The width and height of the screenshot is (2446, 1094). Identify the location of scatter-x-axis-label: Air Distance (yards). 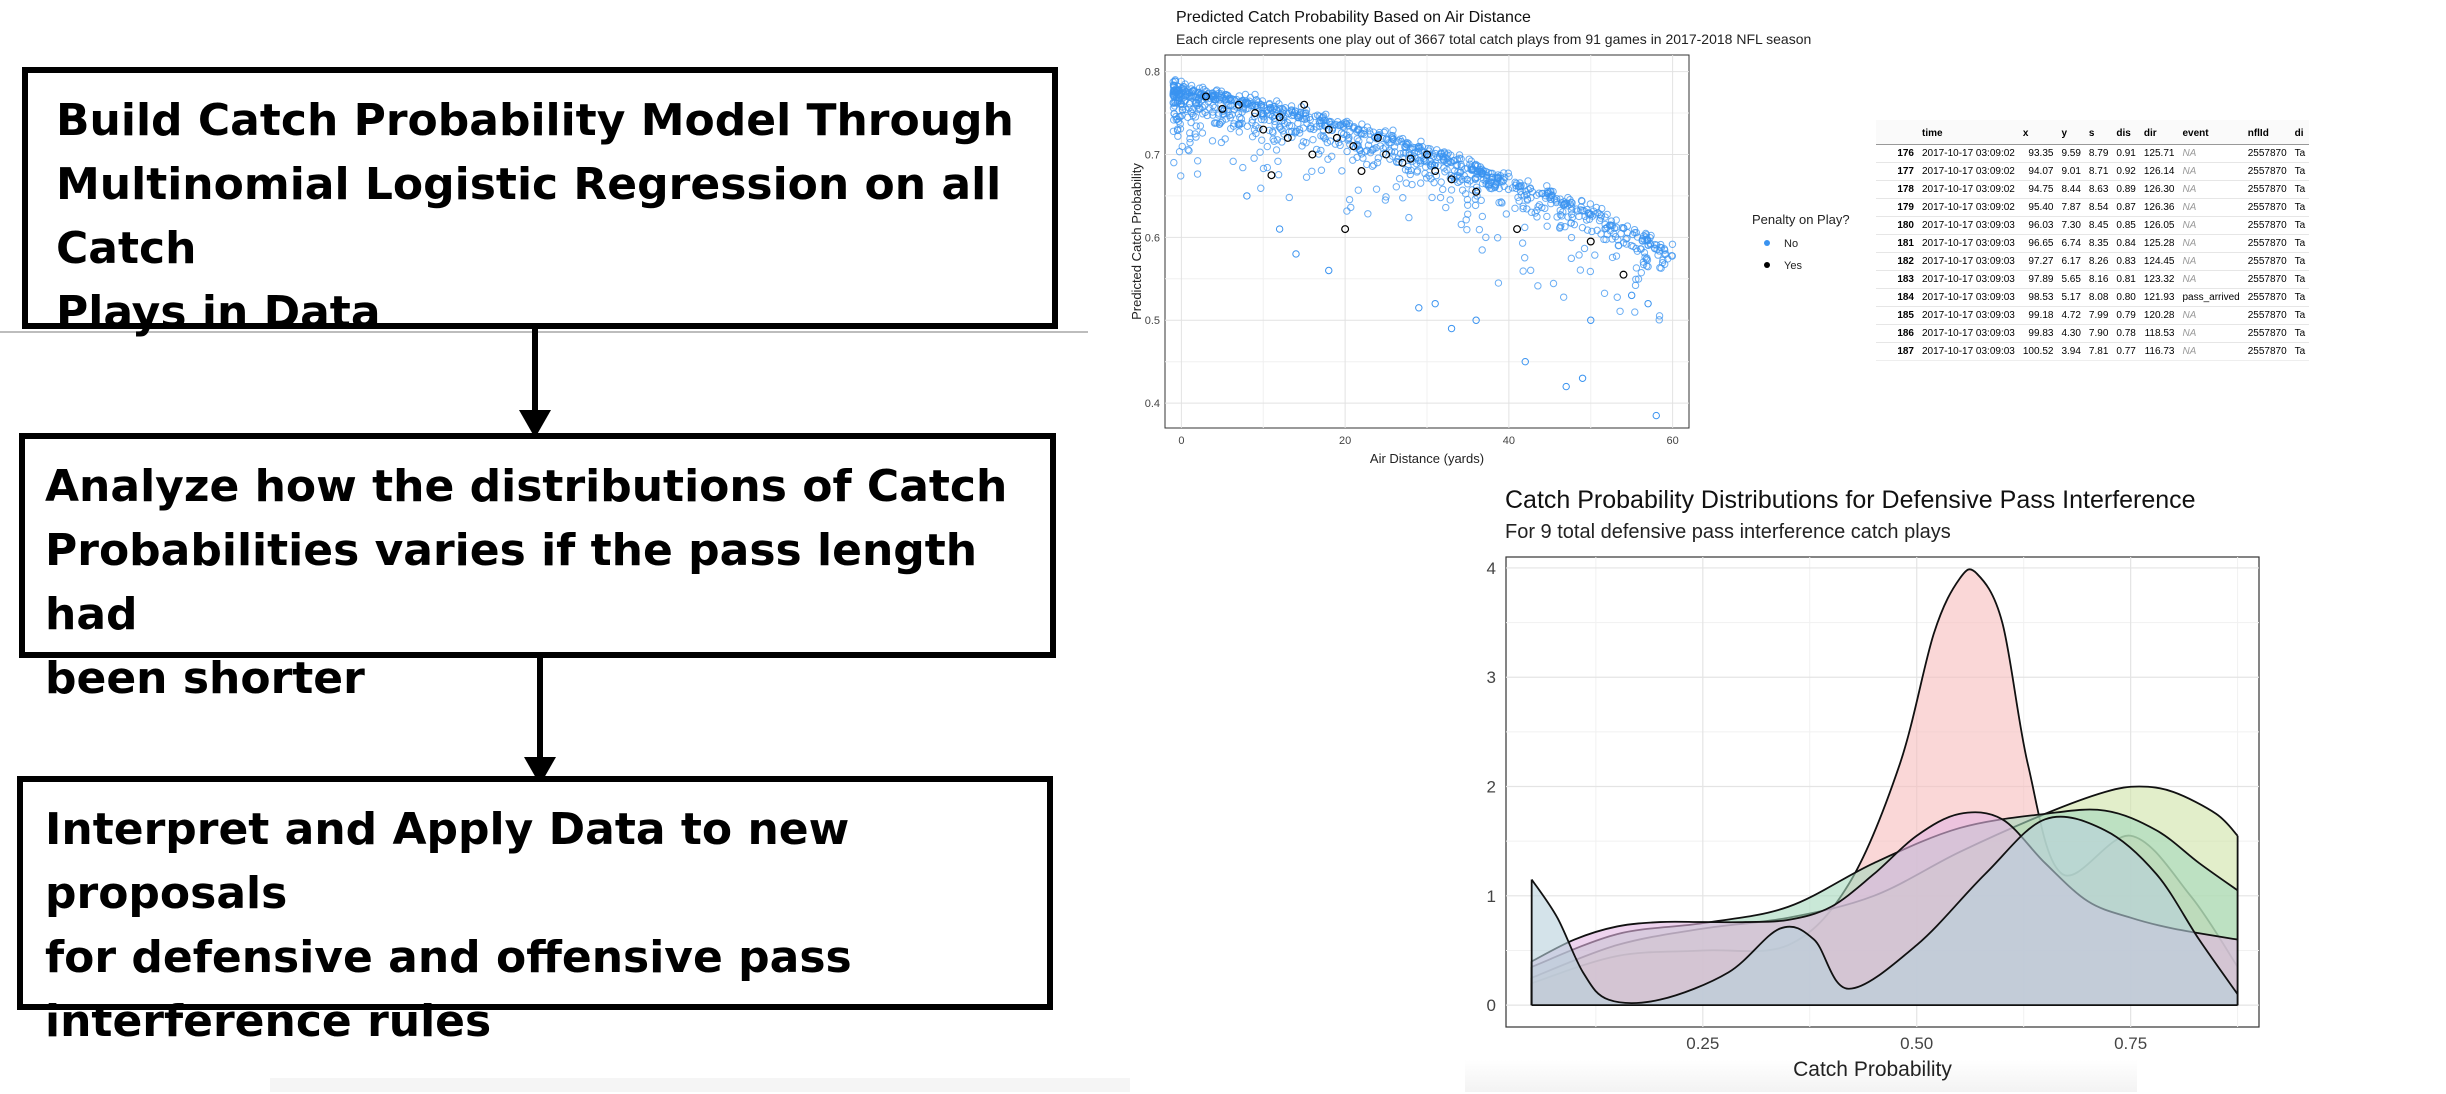
(1427, 458).